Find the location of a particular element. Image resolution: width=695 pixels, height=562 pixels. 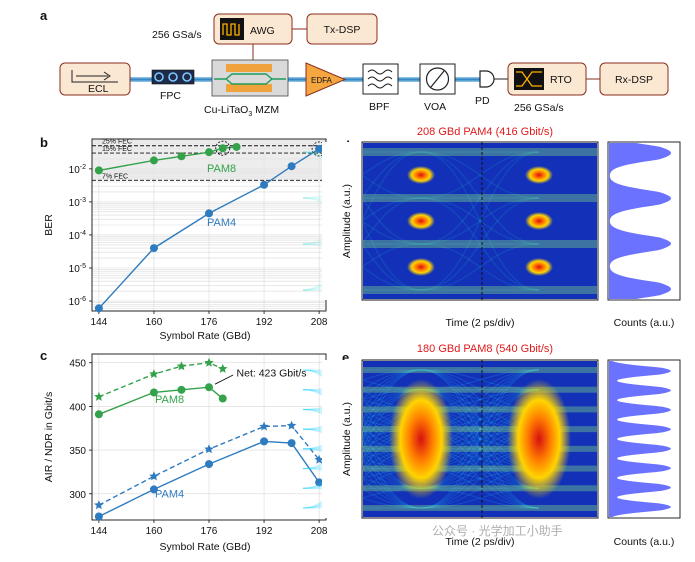

ber-xtick-label: 192 is located at coordinates (264, 322).